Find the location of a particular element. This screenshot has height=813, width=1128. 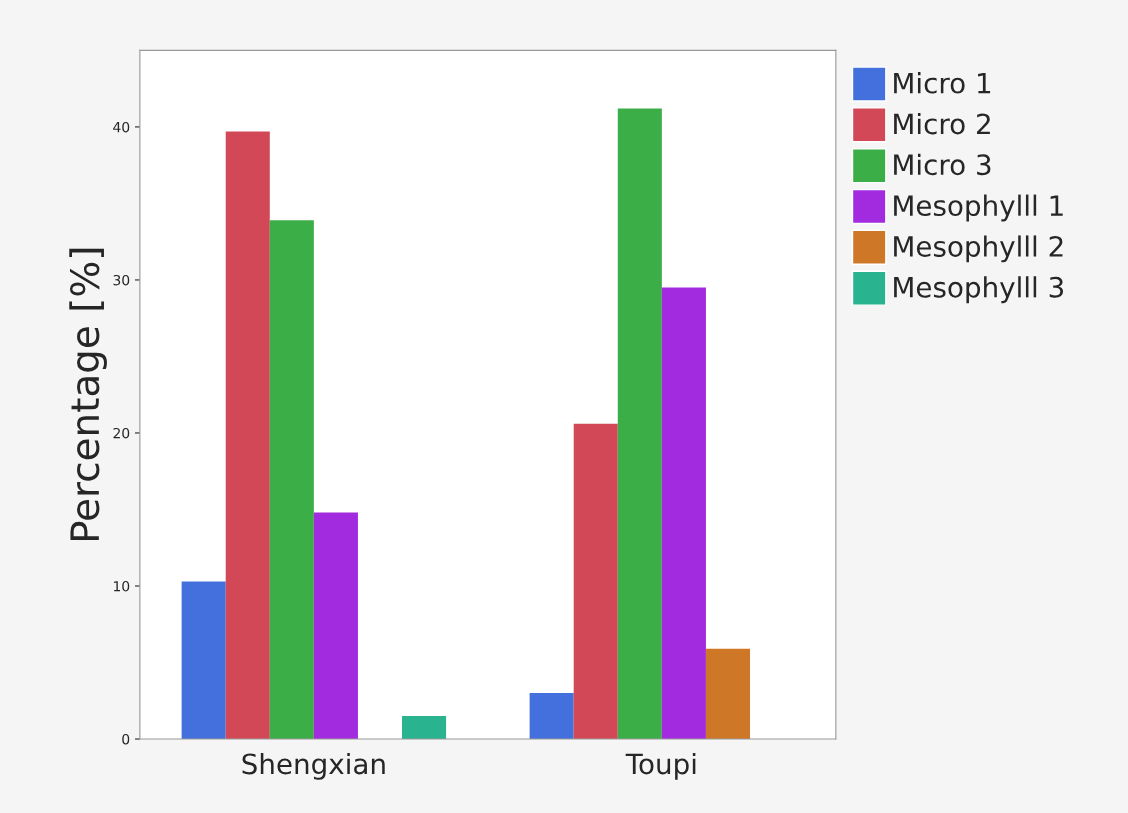

y-tick-label: 30 is located at coordinates (121, 280).